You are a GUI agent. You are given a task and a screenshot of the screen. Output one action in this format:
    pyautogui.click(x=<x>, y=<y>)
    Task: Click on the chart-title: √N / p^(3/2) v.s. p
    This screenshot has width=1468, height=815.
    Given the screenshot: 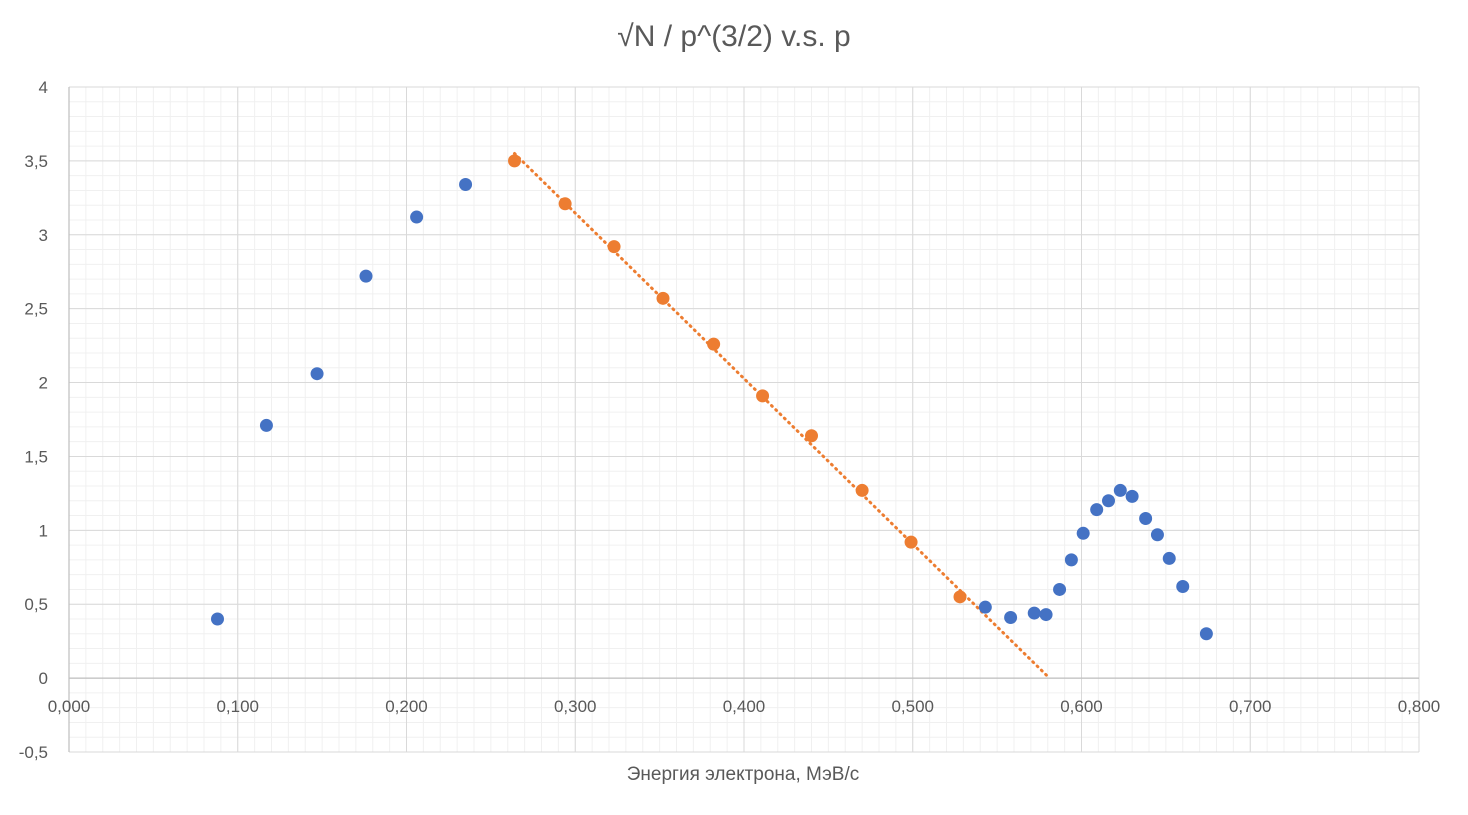 What is the action you would take?
    pyautogui.click(x=734, y=36)
    